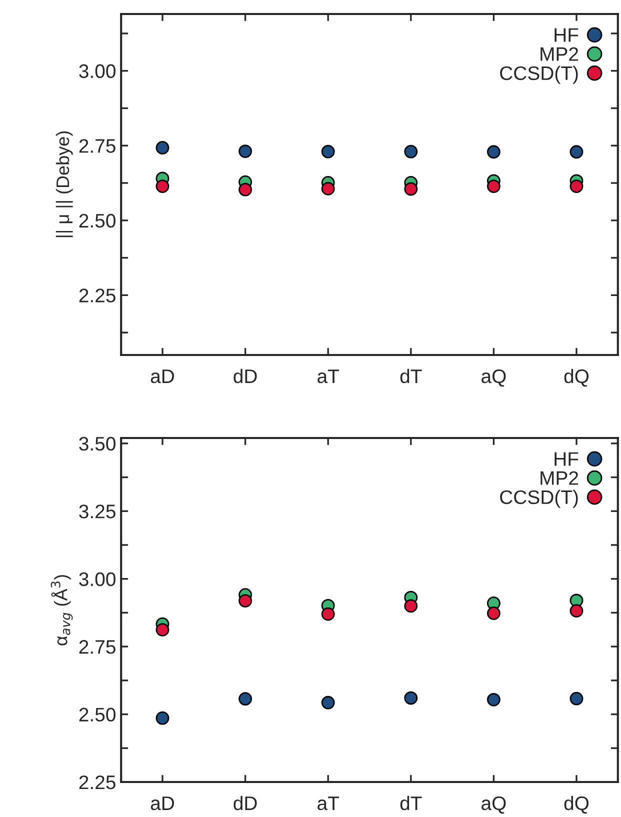  What do you see at coordinates (97, 511) in the screenshot?
I see `y-tick-label: 3.25` at bounding box center [97, 511].